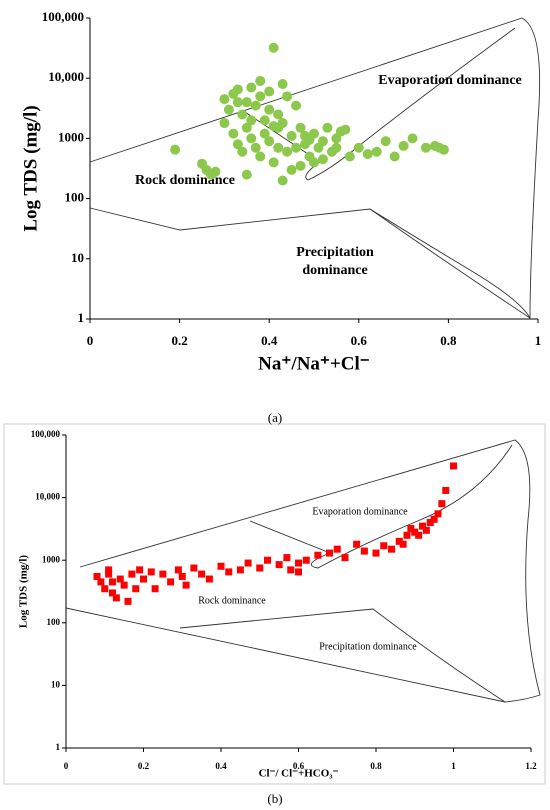 The width and height of the screenshot is (550, 810). What do you see at coordinates (299, 774) in the screenshot?
I see `x-axis-label: Cl⁻/ Cl⁻+HCO₃⁻` at bounding box center [299, 774].